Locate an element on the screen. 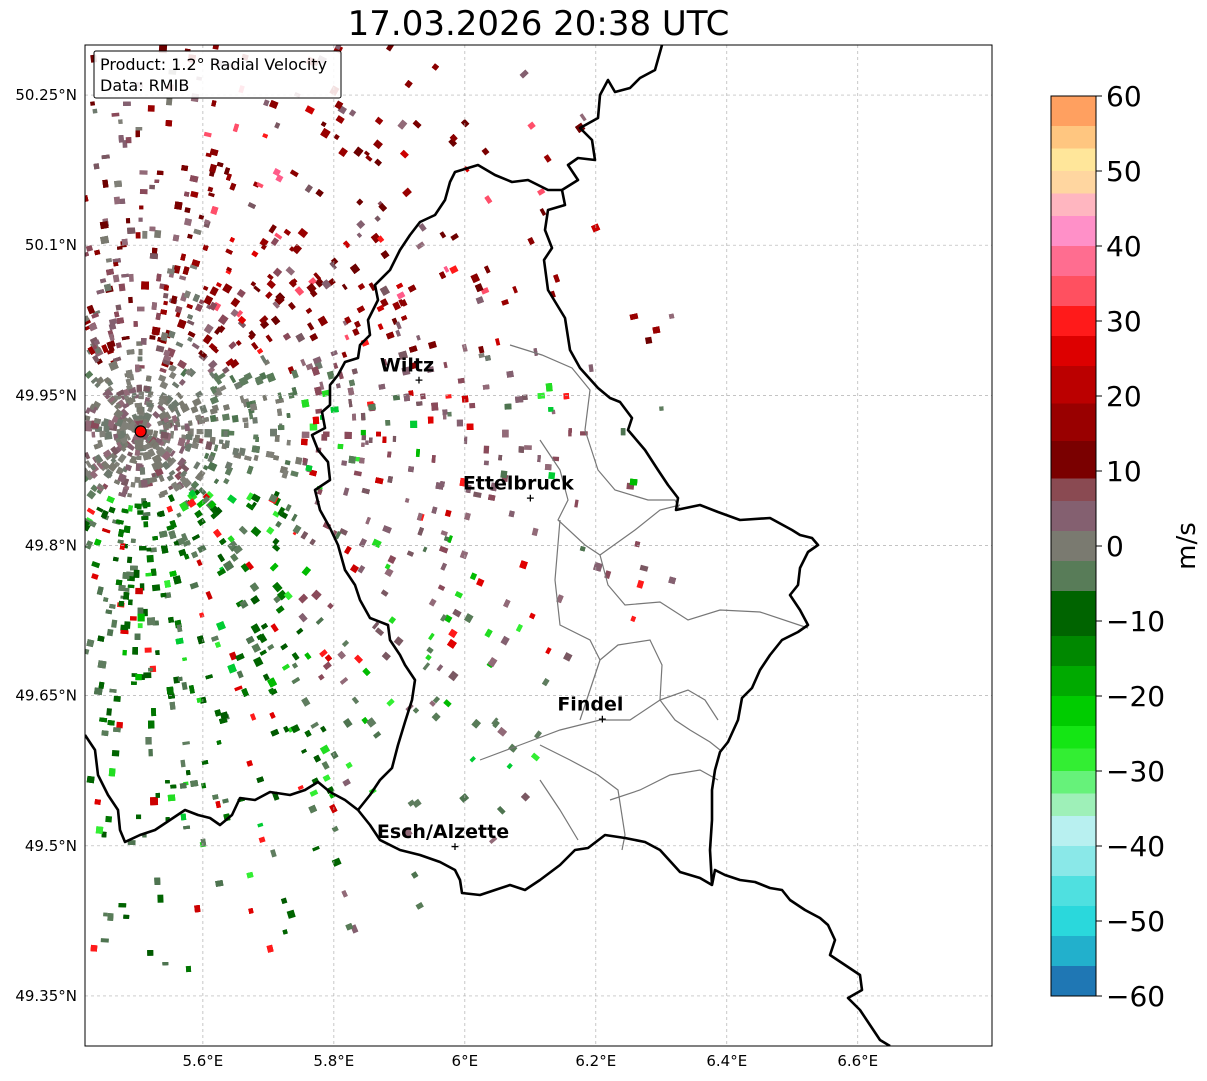 This screenshot has height=1081, width=1207. colorbar-tick-label: −30 is located at coordinates (1135, 771).